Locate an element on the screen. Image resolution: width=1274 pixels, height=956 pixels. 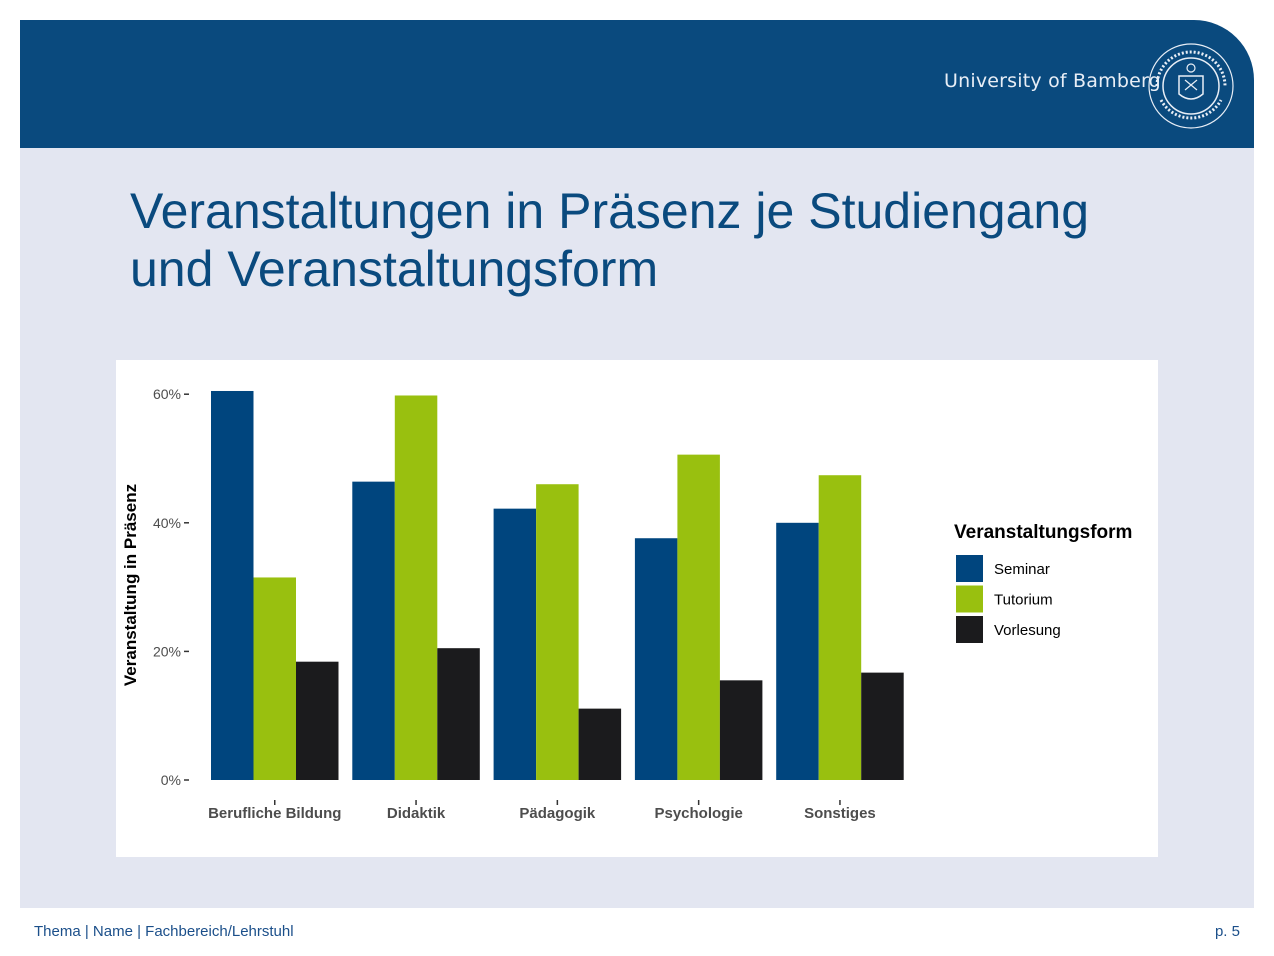
x-tick-label: Sonstiges is located at coordinates (840, 813).